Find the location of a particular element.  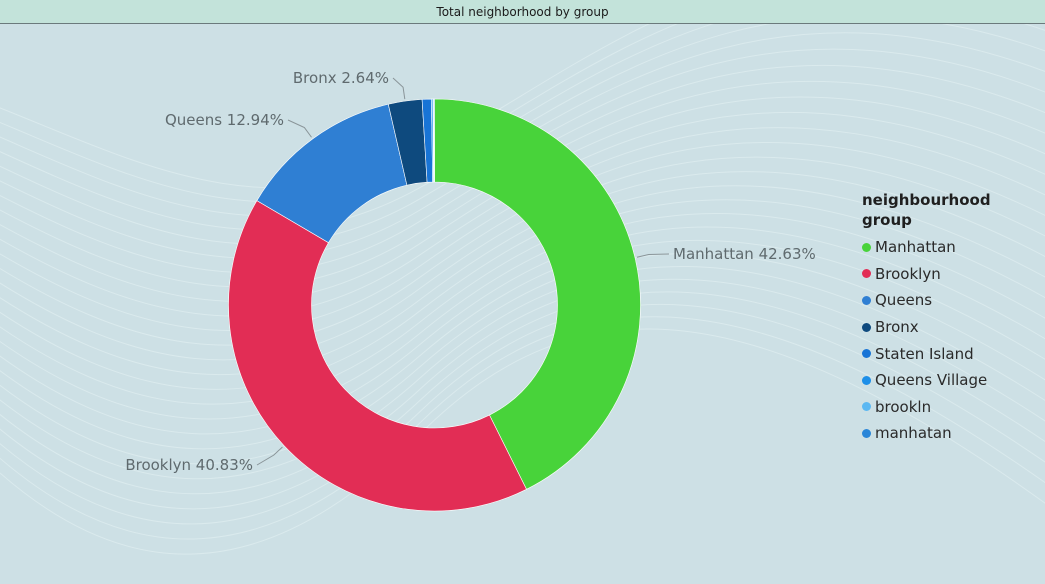

chart-title: Total neighborhood by group is located at coordinates (522, 12).